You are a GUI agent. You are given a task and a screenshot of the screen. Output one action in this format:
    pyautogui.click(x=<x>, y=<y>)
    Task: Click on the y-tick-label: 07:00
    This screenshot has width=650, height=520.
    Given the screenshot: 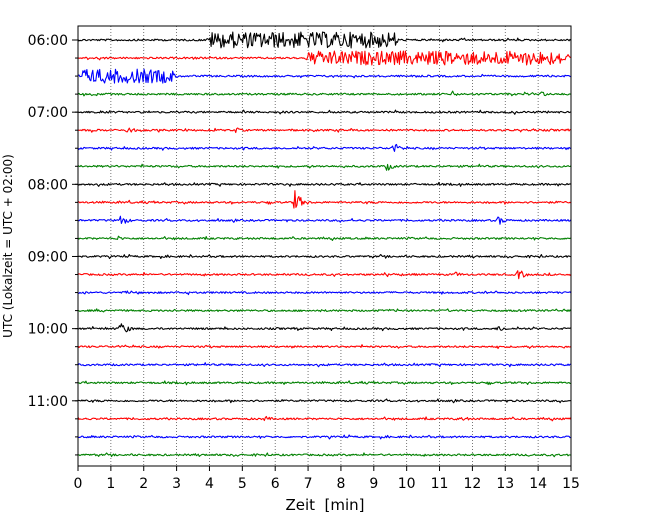 What is the action you would take?
    pyautogui.click(x=48, y=113)
    